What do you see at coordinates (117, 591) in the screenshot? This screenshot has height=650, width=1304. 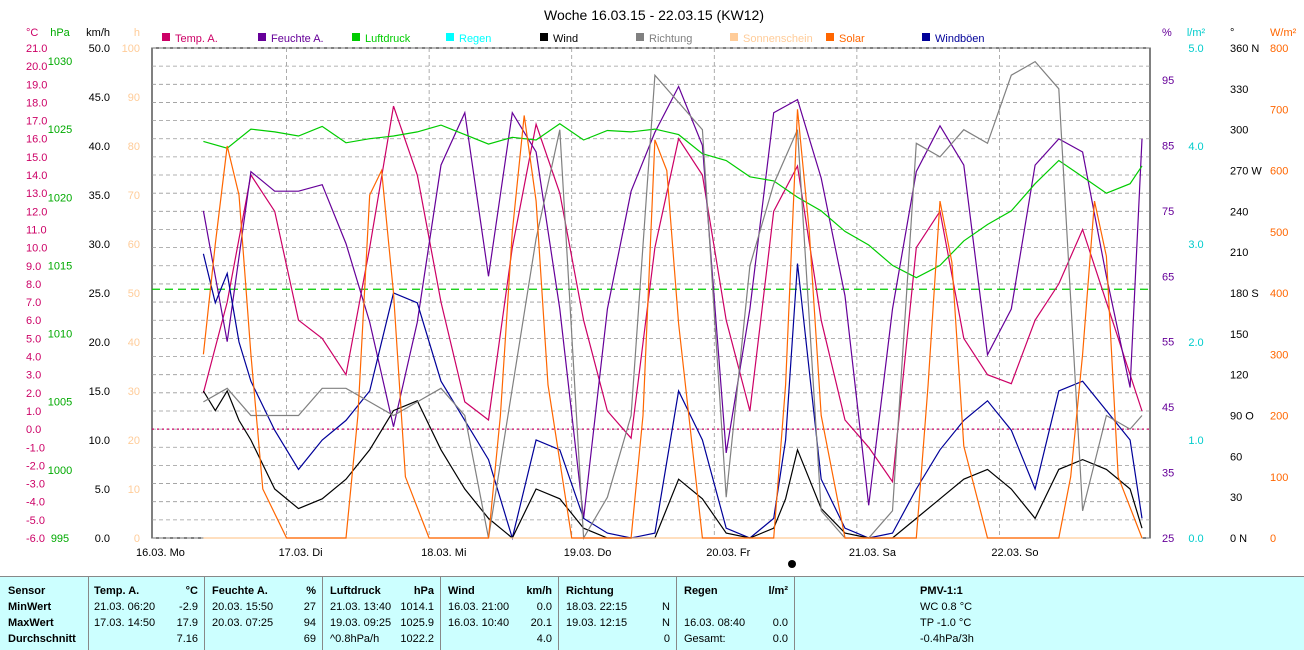 I see `stats-header-temp: Temp. A.` at bounding box center [117, 591].